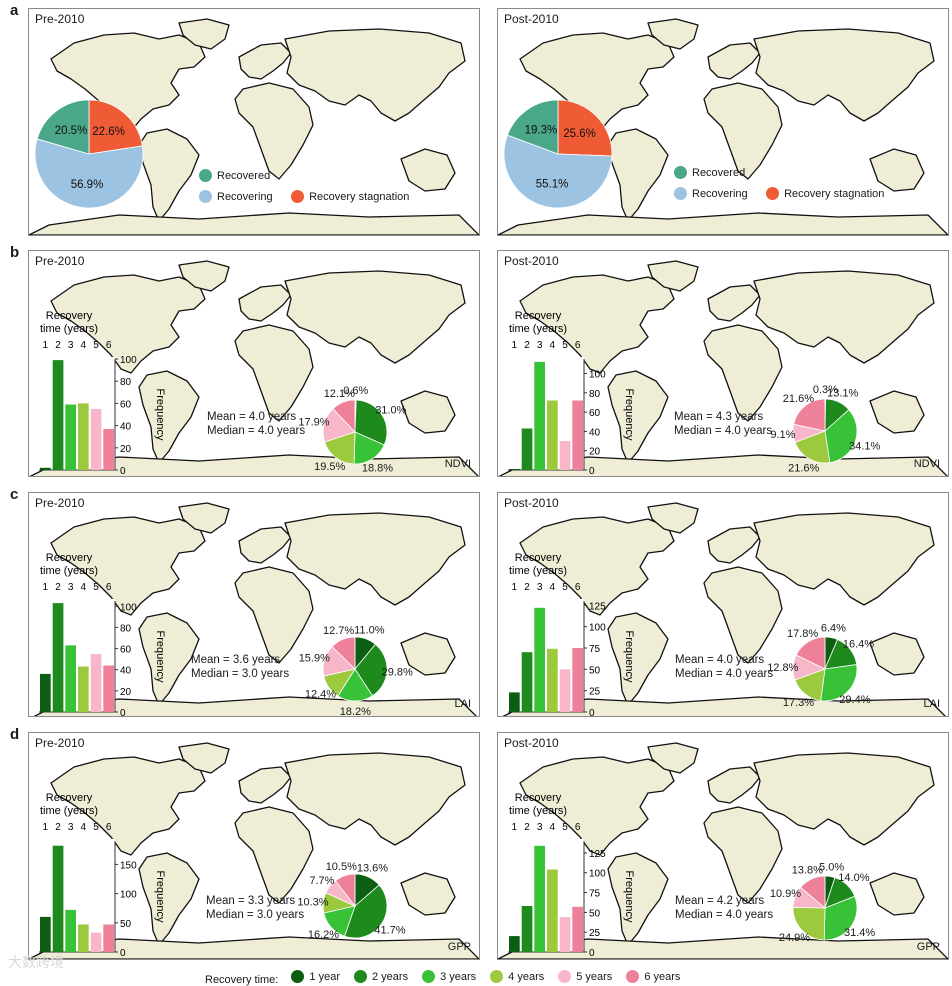 This screenshot has height=986, width=952. I want to click on recovery-pie-label-5: 15.9%, so click(314, 659).